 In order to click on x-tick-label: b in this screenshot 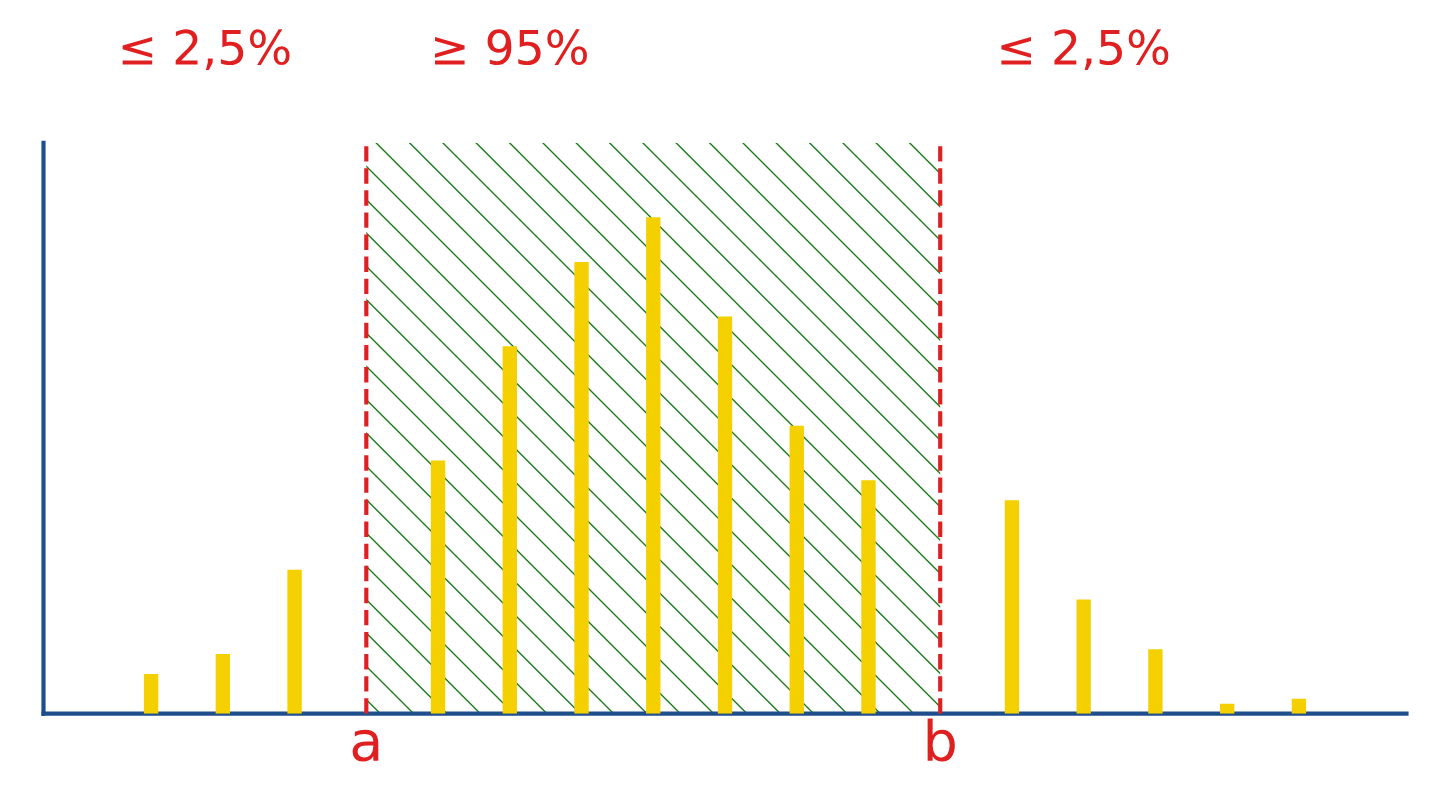, I will do `click(941, 740)`.